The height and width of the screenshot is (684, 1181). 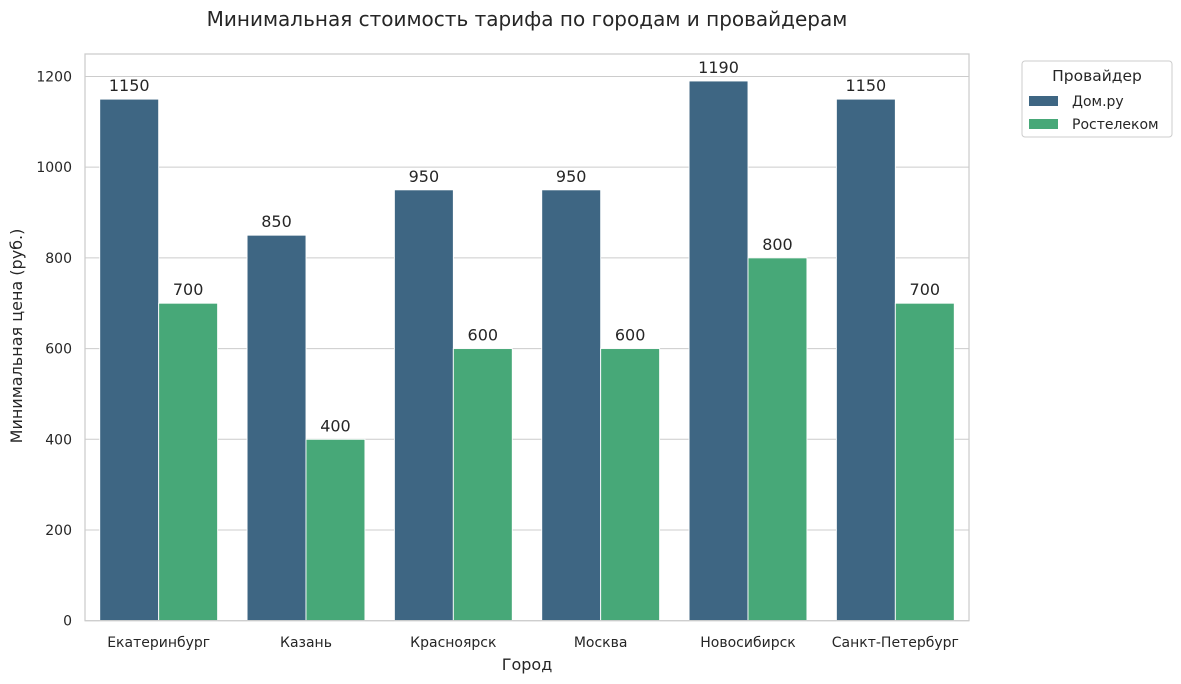 I want to click on x-tick-label: Санкт-Петербург, so click(x=895, y=643).